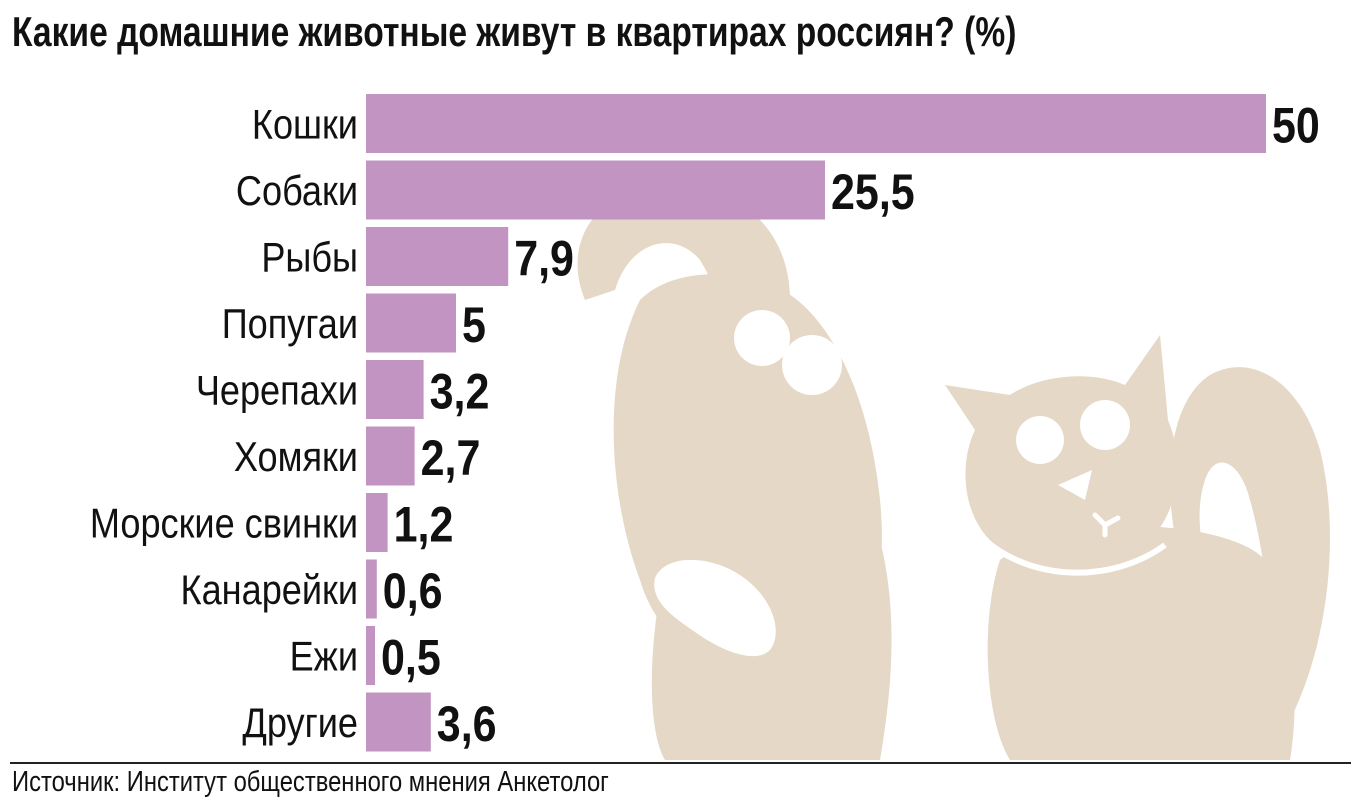 The image size is (1361, 805). What do you see at coordinates (1250, 543) in the screenshot?
I see `cat-tail-shape` at bounding box center [1250, 543].